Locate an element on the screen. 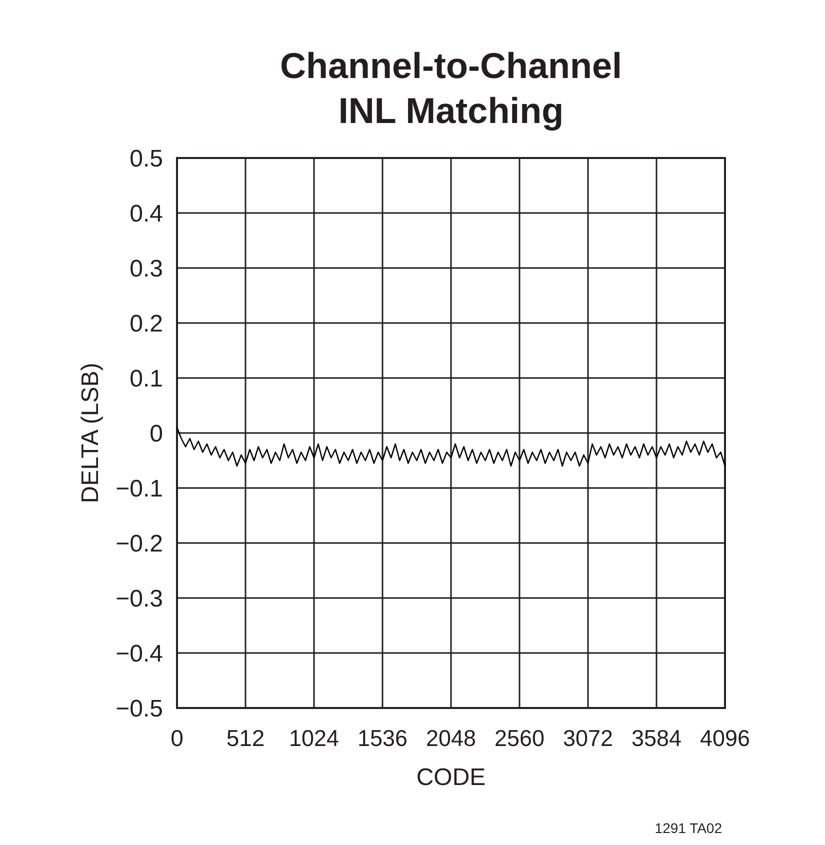  x-tick-label: 4096 is located at coordinates (726, 738).